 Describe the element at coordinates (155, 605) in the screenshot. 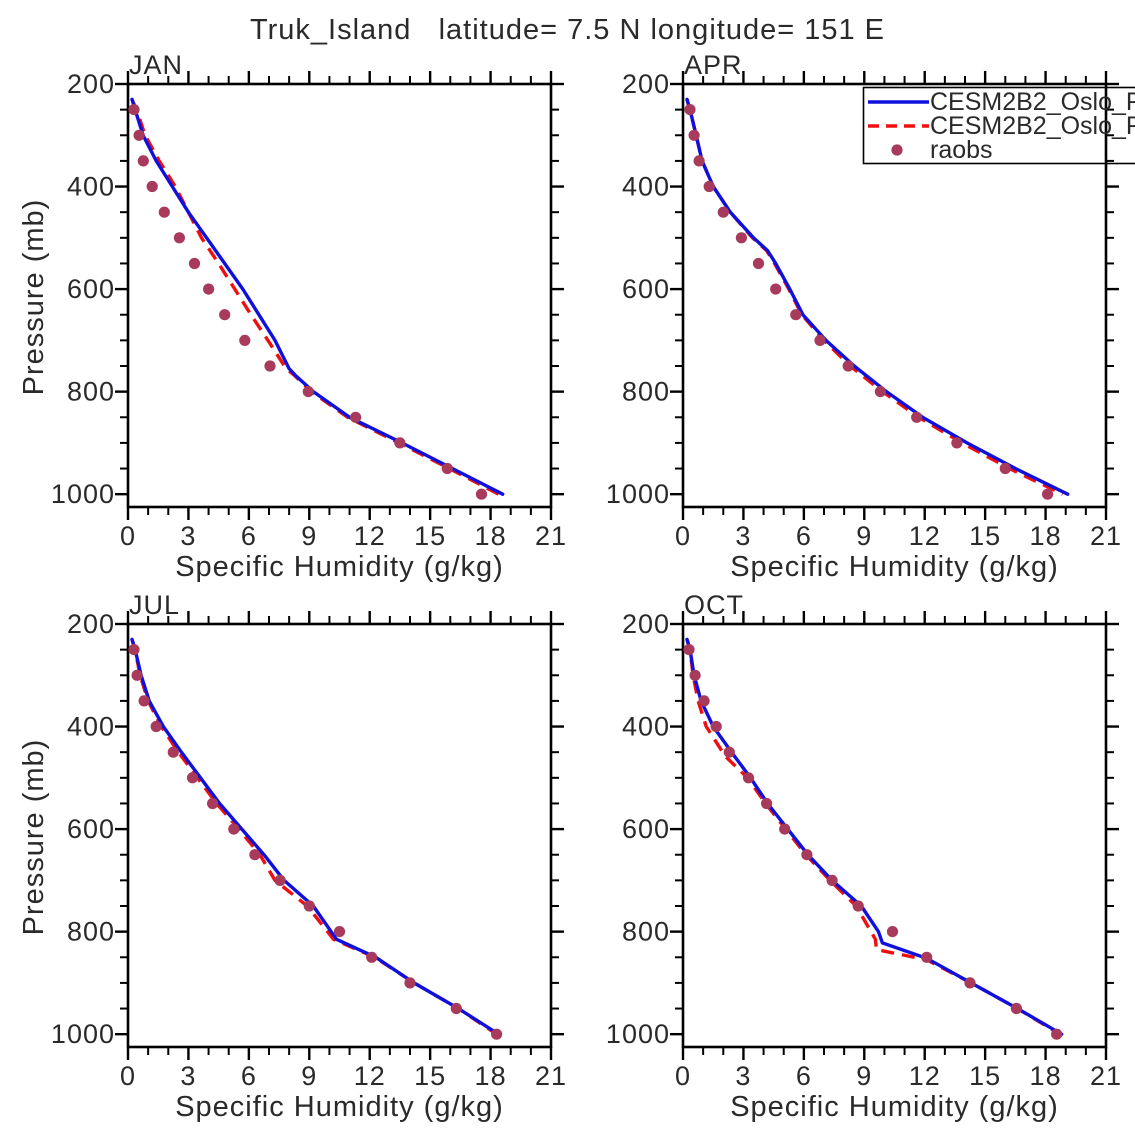

I see `panel-title-jul: JUL` at that location.